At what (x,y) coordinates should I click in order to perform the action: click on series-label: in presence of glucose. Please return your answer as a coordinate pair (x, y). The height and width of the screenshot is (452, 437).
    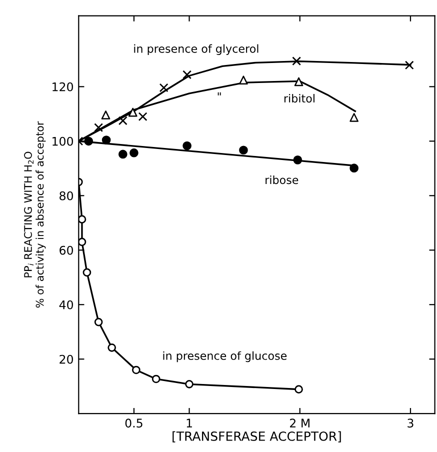
    Looking at the image, I should click on (225, 356).